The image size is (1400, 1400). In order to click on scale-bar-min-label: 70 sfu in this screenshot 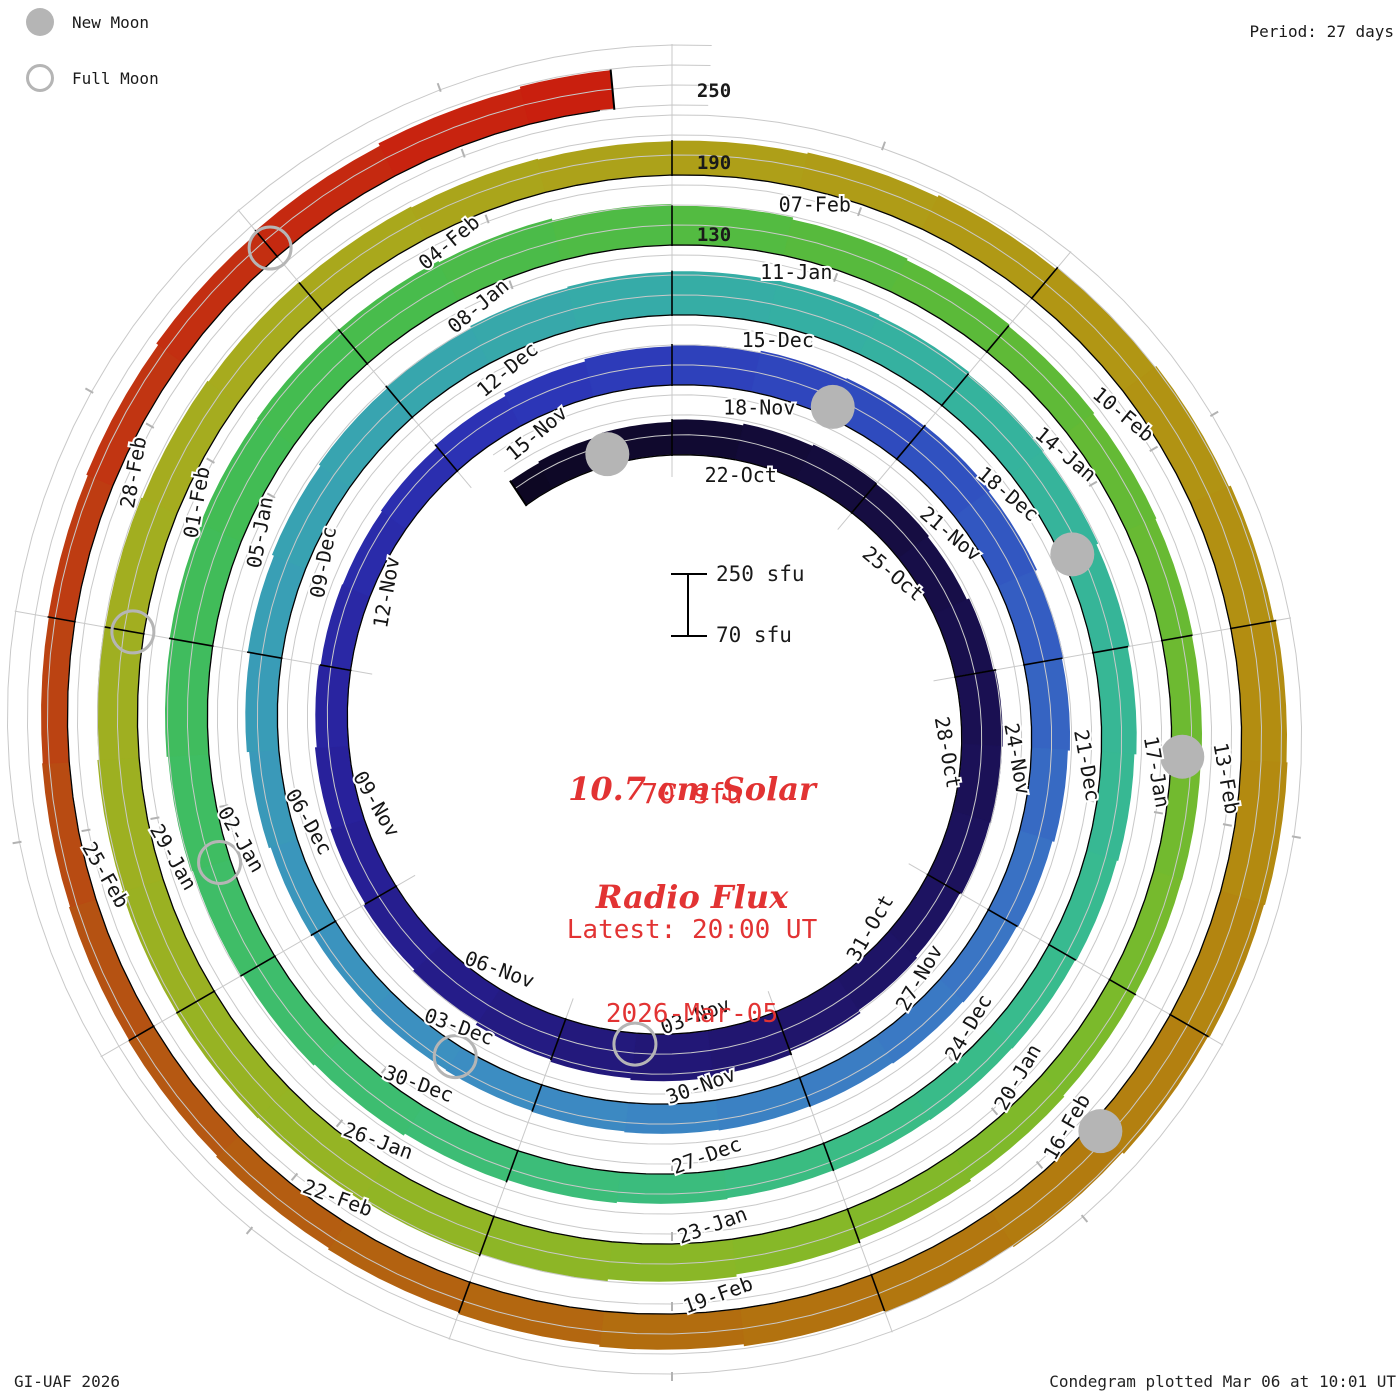, I will do `click(754, 635)`.